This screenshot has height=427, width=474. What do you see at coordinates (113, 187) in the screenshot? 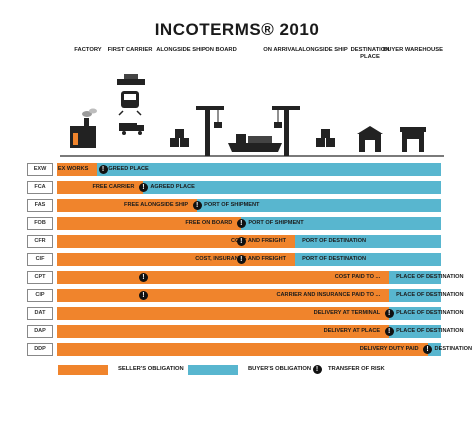
I see `seller-label: FREE CARRIER` at bounding box center [113, 187].